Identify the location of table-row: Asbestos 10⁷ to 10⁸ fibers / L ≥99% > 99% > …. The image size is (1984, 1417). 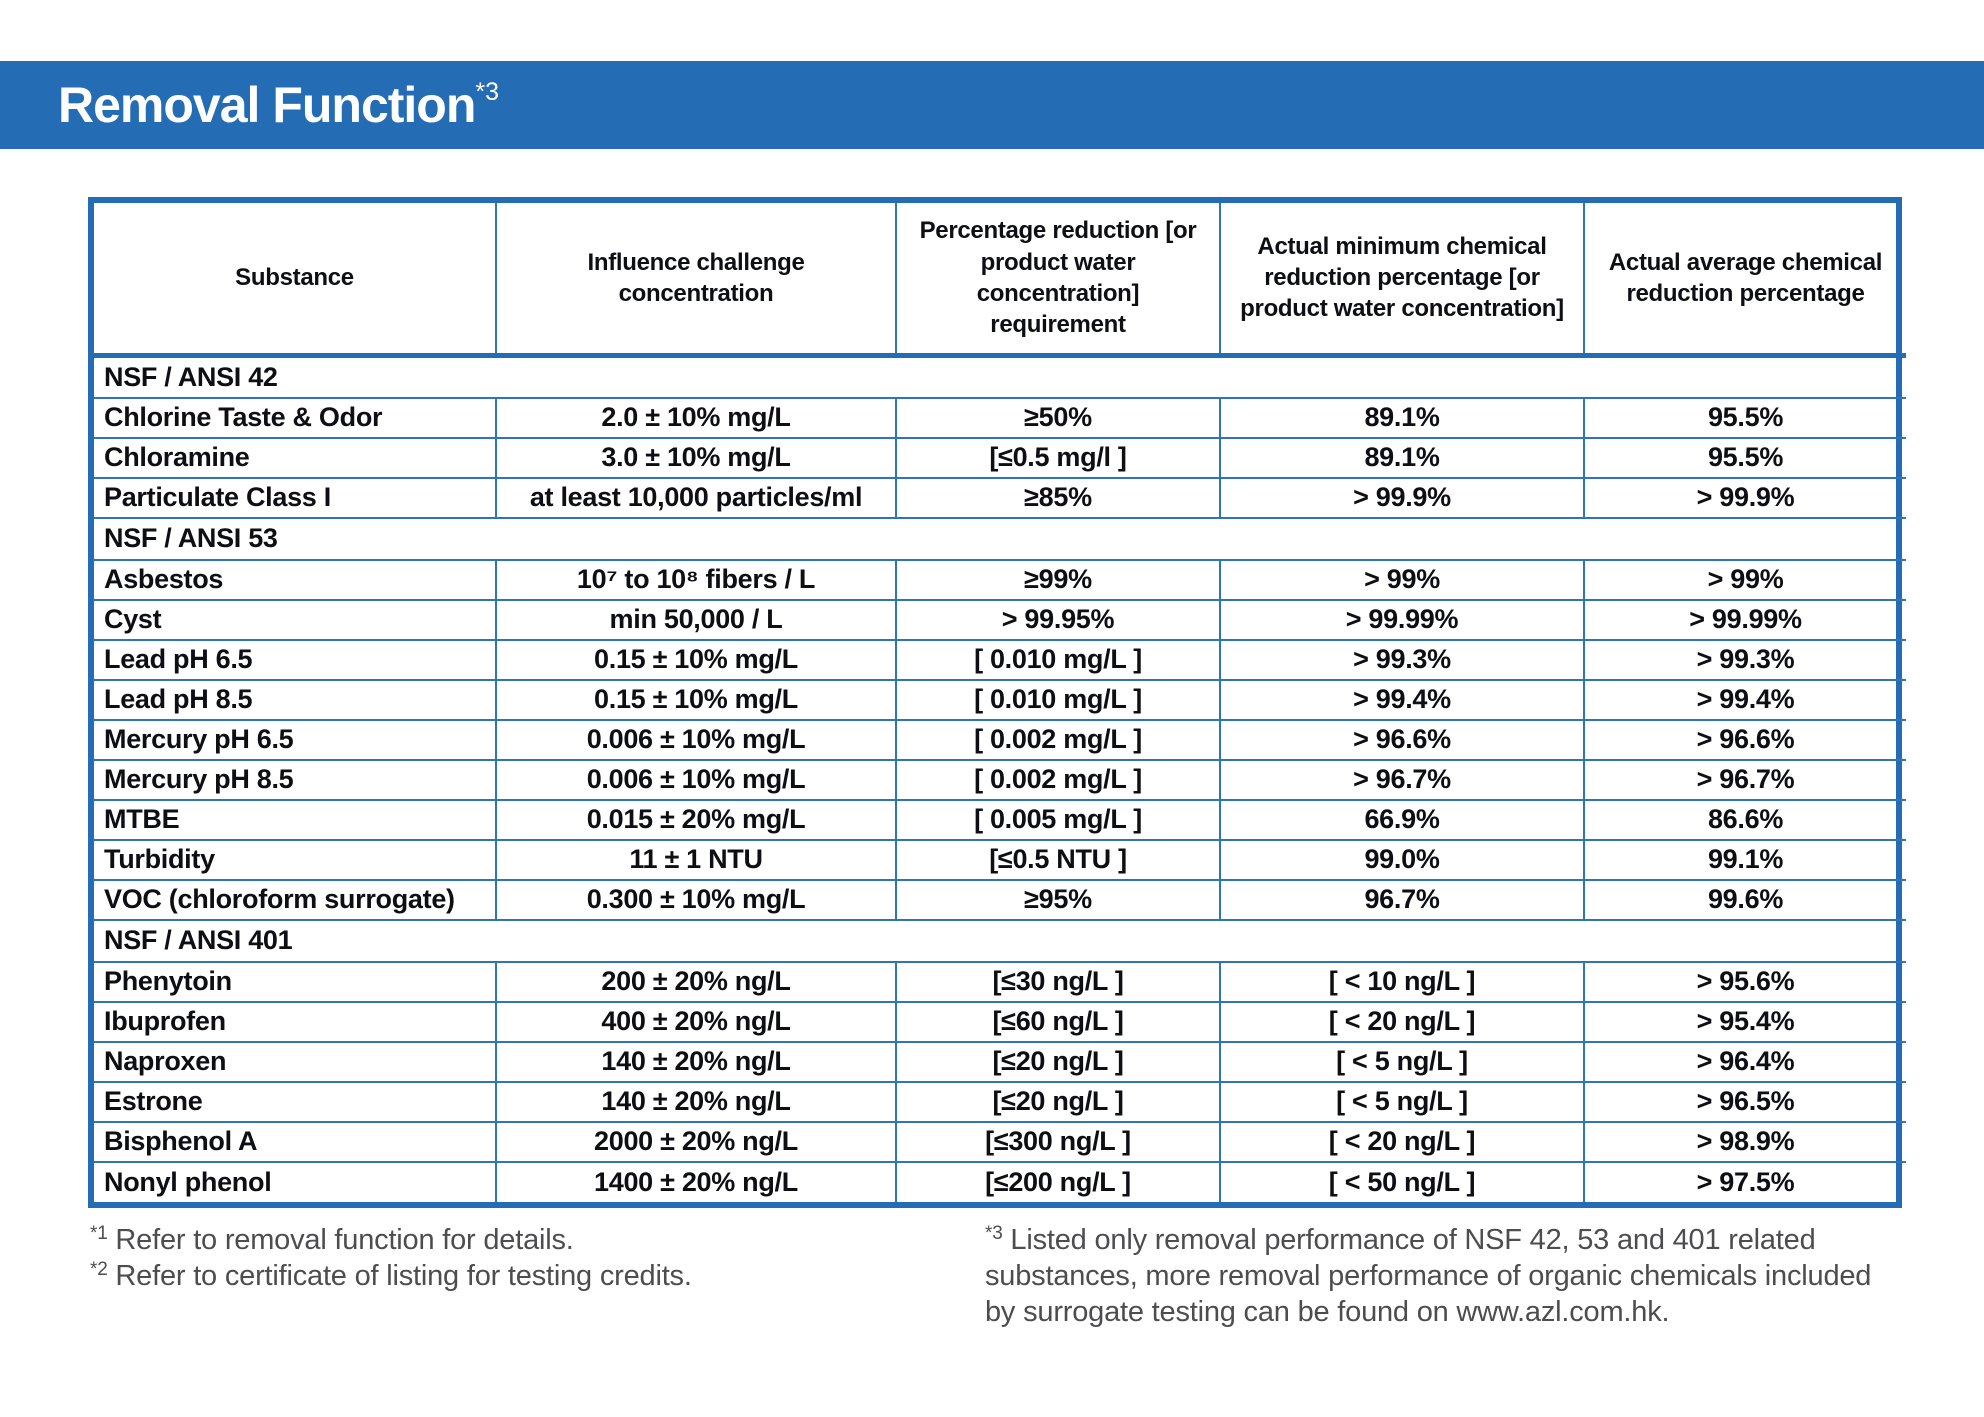
(1000, 579).